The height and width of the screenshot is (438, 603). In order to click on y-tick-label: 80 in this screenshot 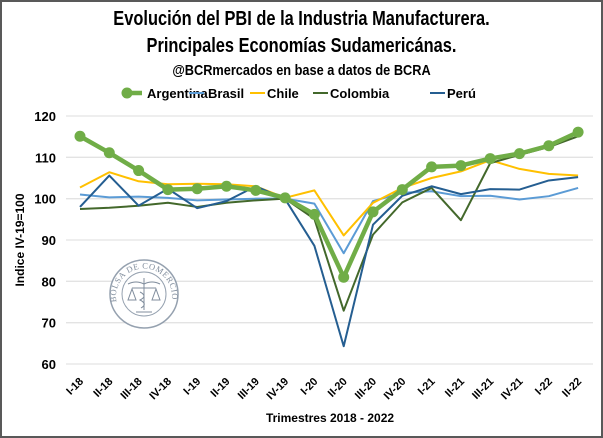, I will do `click(49, 281)`.